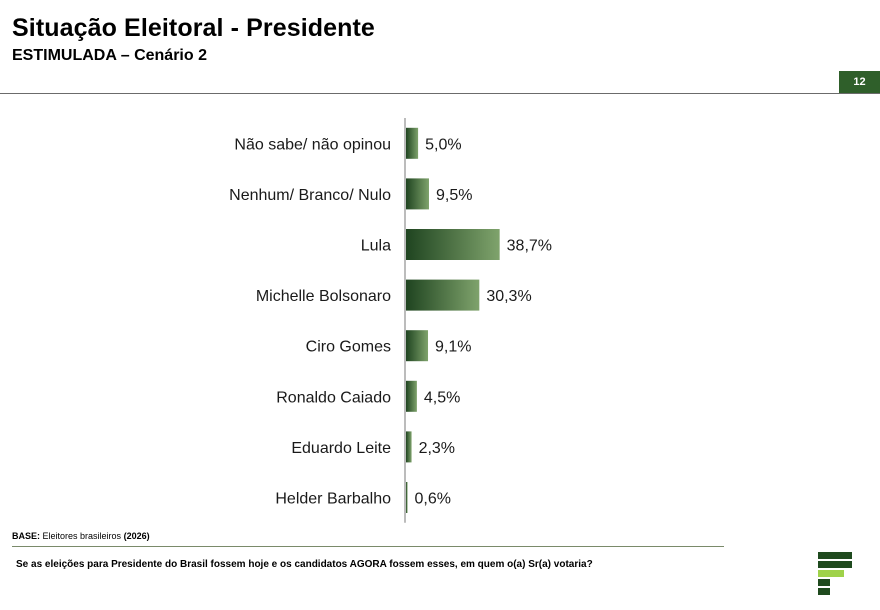  What do you see at coordinates (312, 144) in the screenshot?
I see `category-label: Não sabe/ não opinou` at bounding box center [312, 144].